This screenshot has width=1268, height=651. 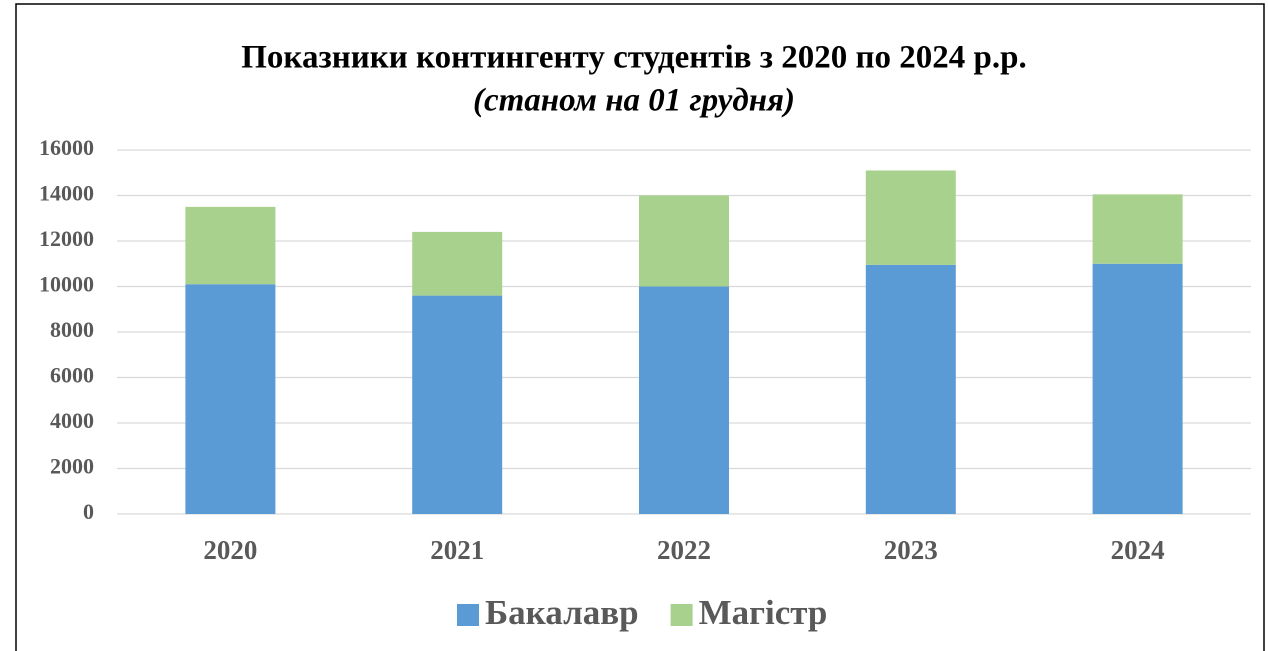 What do you see at coordinates (684, 550) in the screenshot?
I see `x-tick-label: 2022` at bounding box center [684, 550].